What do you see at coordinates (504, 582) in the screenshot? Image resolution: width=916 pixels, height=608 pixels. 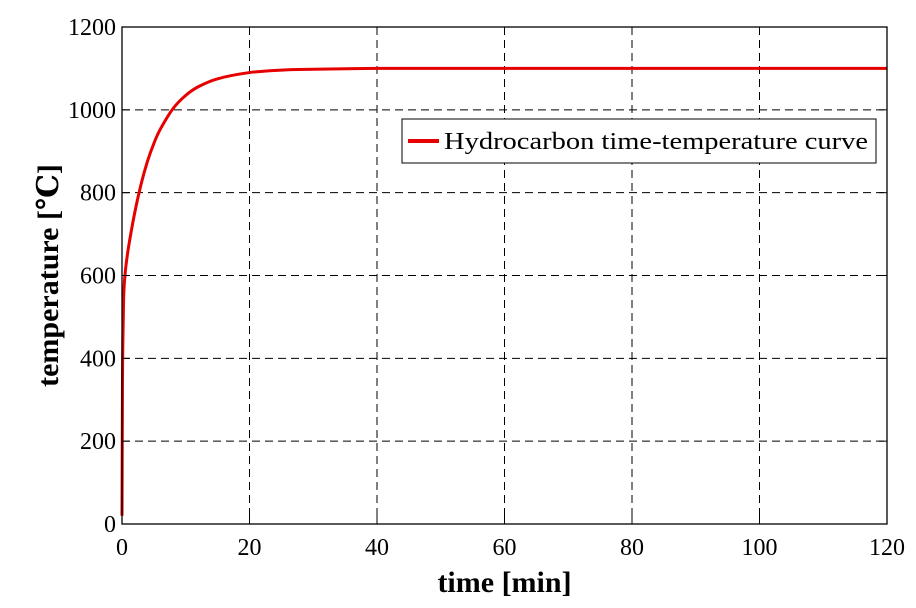 I see `x-axis-title: time [min]` at bounding box center [504, 582].